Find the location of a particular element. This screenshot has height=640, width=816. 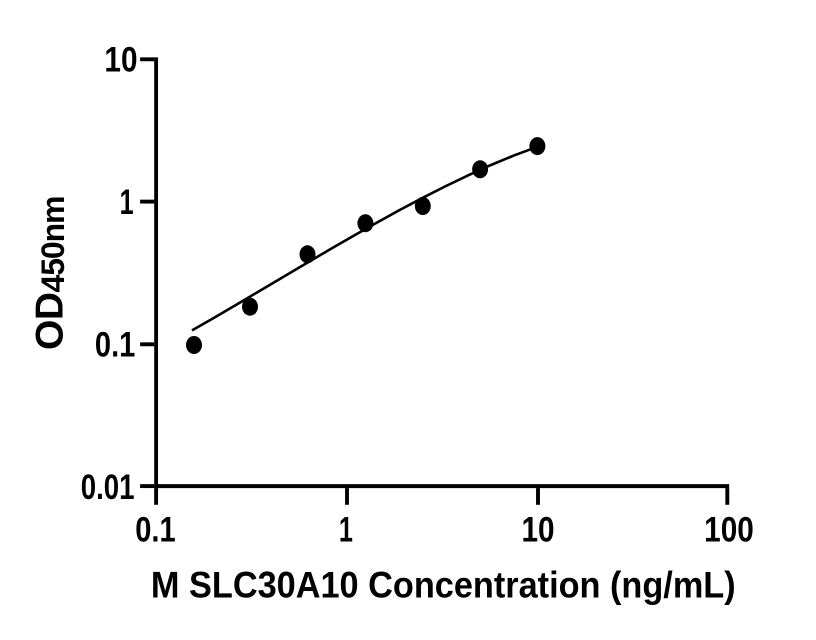

svg-text:M SLC30A10 Concentration (ng/m: M SLC30A10 Concentration (ng/mL) is located at coordinates (443, 584).